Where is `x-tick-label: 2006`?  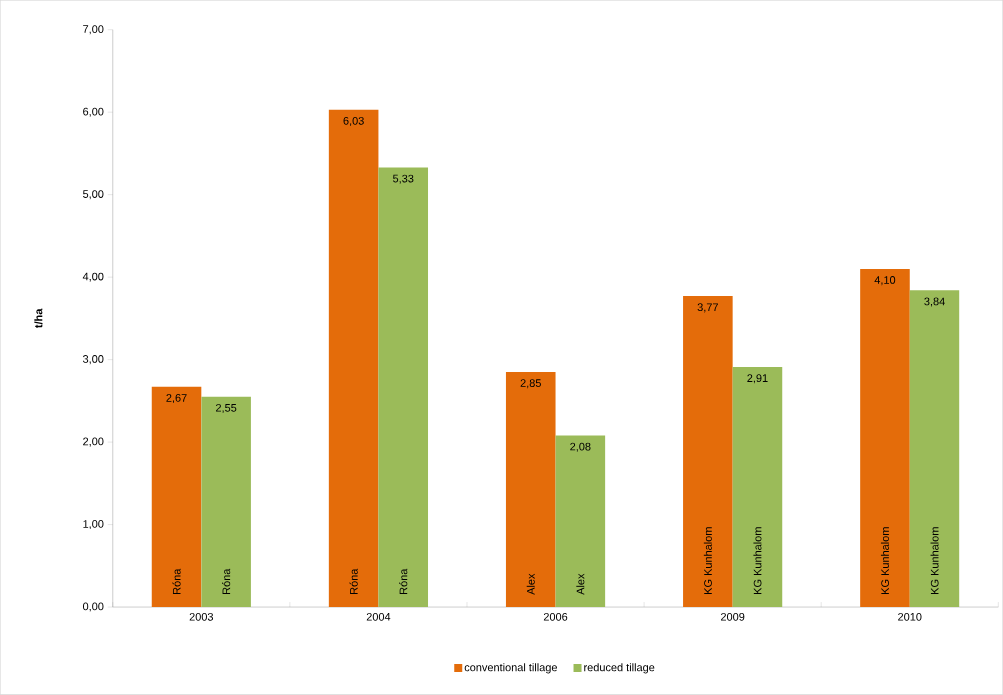
x-tick-label: 2006 is located at coordinates (555, 617).